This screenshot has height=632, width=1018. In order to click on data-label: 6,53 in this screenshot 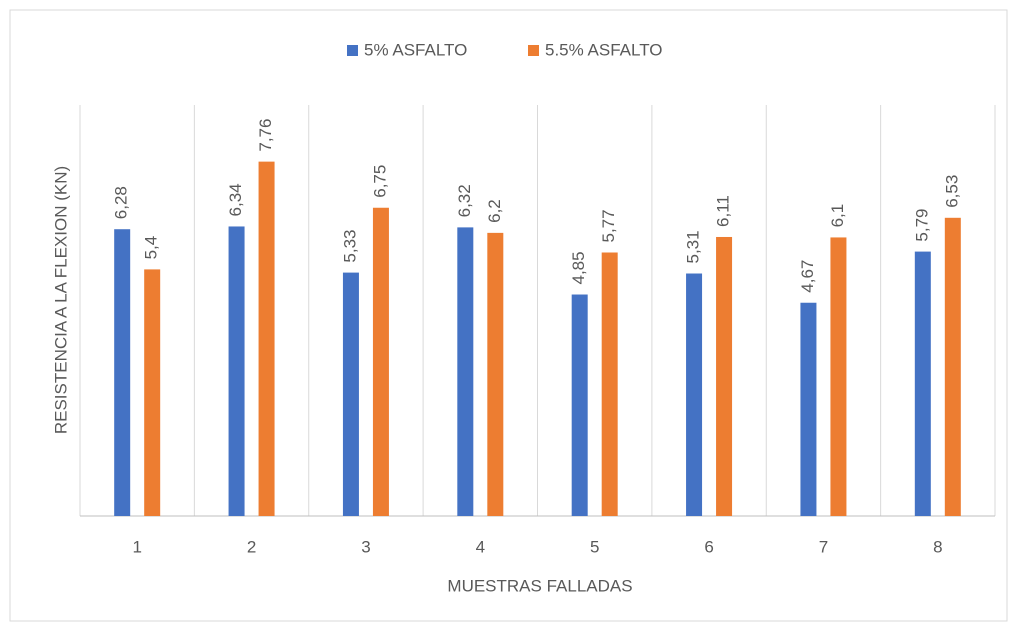, I will do `click(951, 191)`.